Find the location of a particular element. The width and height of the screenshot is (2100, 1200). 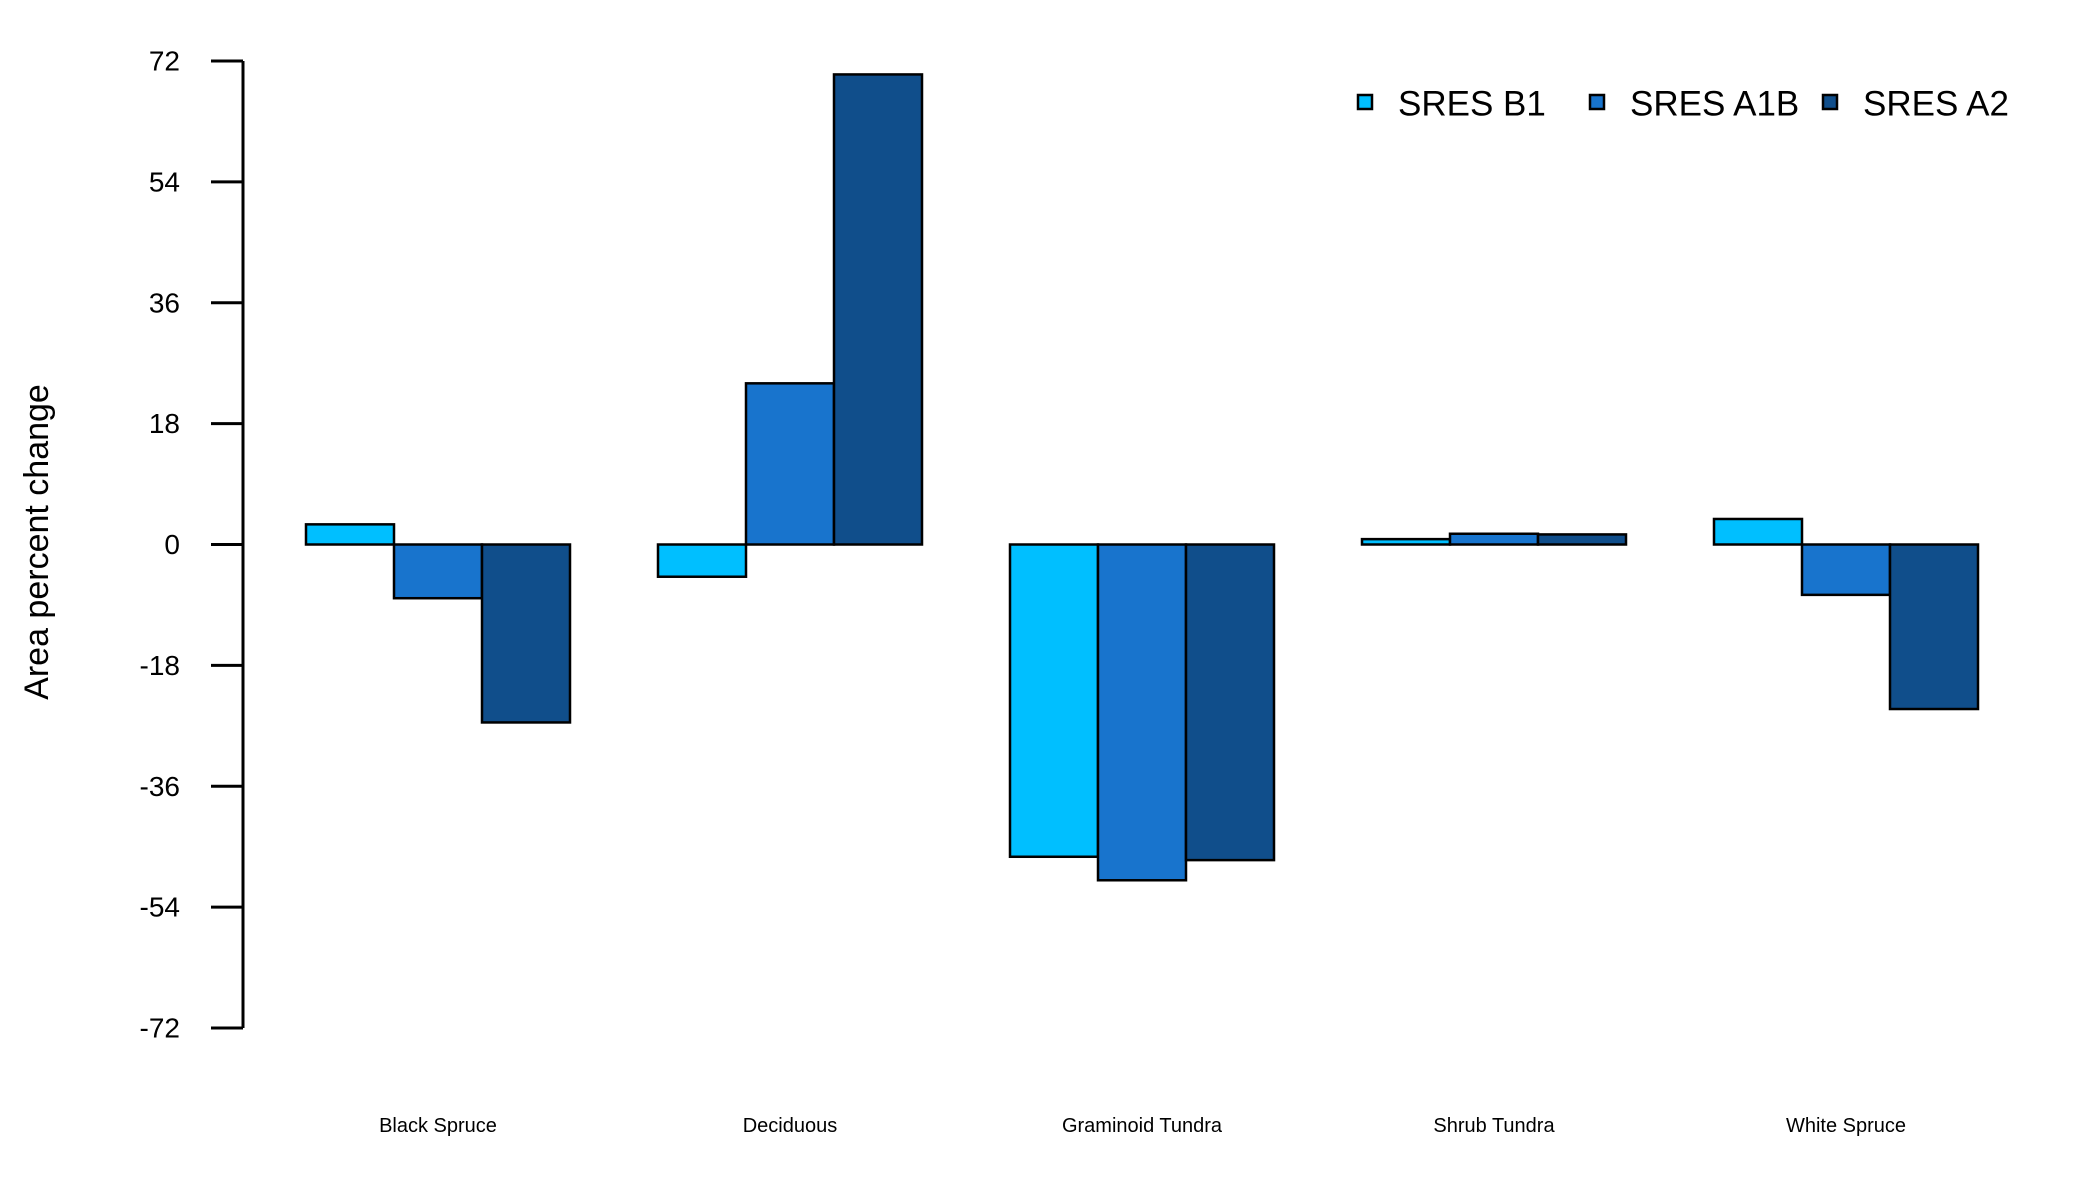

legend-label: SRES A2 is located at coordinates (1936, 104).